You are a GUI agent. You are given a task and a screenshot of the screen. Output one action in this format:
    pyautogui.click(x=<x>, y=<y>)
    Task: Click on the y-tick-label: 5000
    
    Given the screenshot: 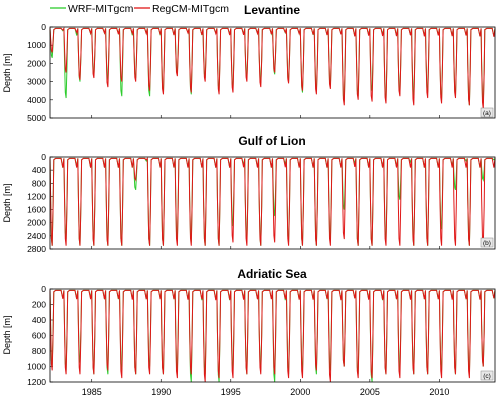 What is the action you would take?
    pyautogui.click(x=36, y=118)
    